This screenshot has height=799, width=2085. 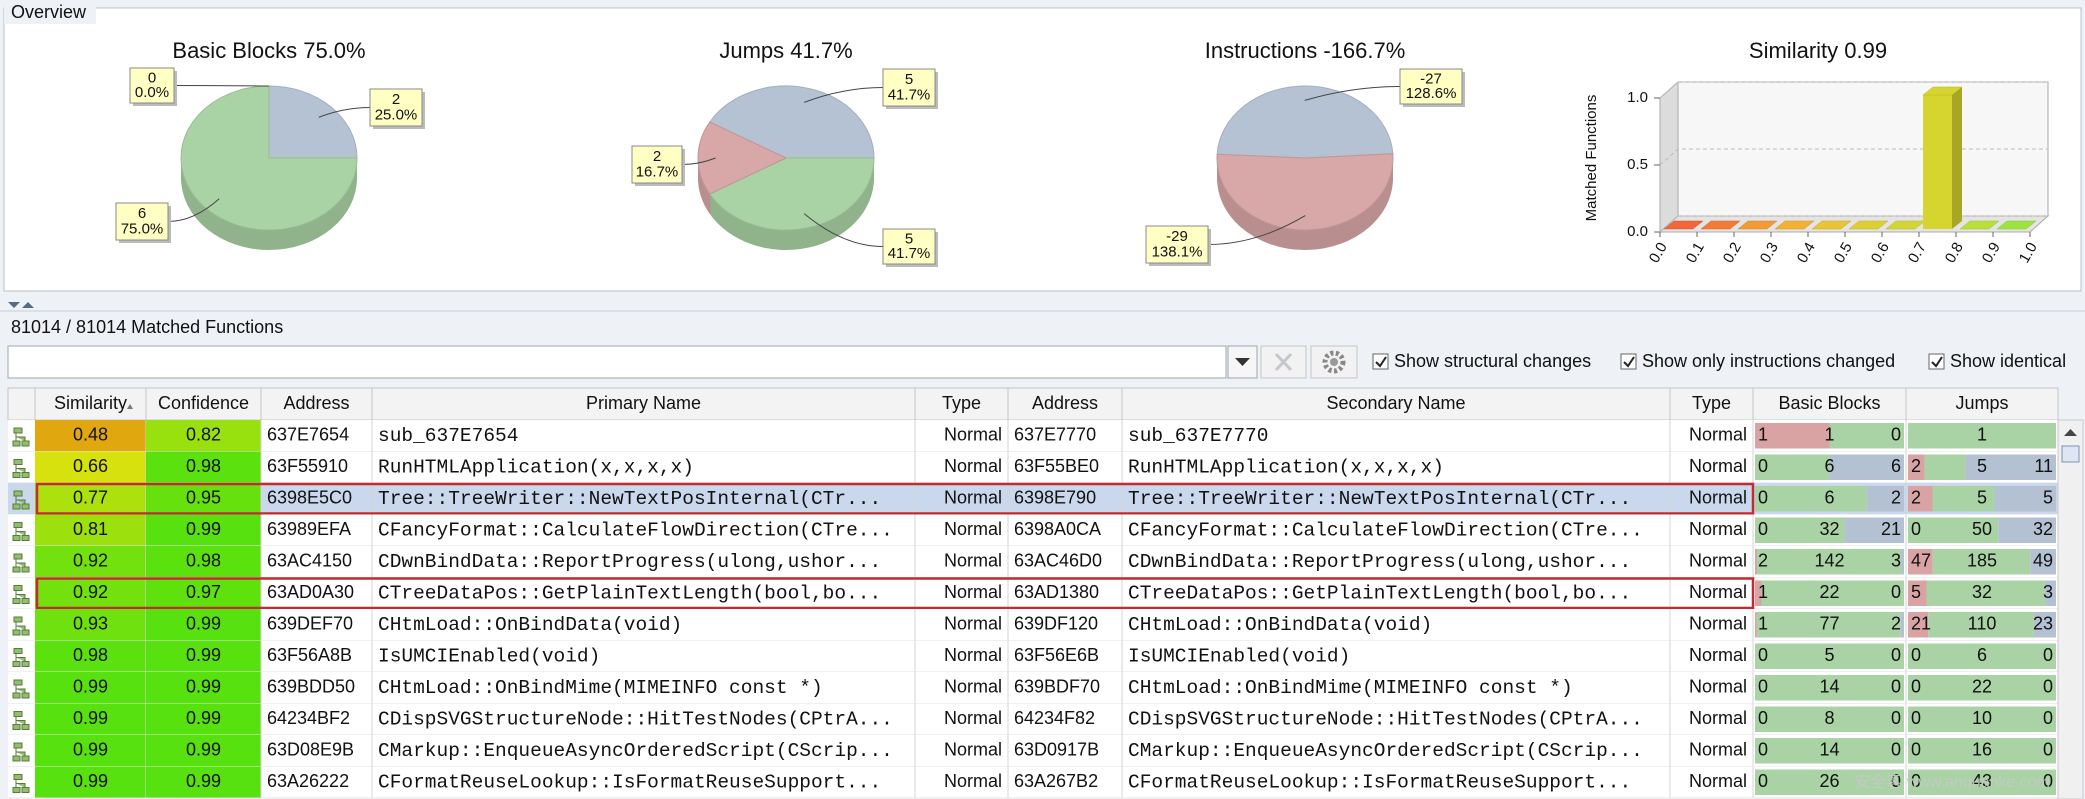 What do you see at coordinates (90, 403) in the screenshot?
I see `column-header: Similarity` at bounding box center [90, 403].